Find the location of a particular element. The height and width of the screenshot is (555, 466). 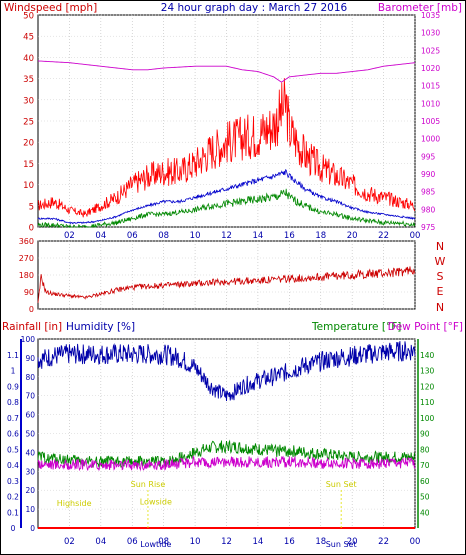

rain-xtick-label: 10 is located at coordinates (195, 542).